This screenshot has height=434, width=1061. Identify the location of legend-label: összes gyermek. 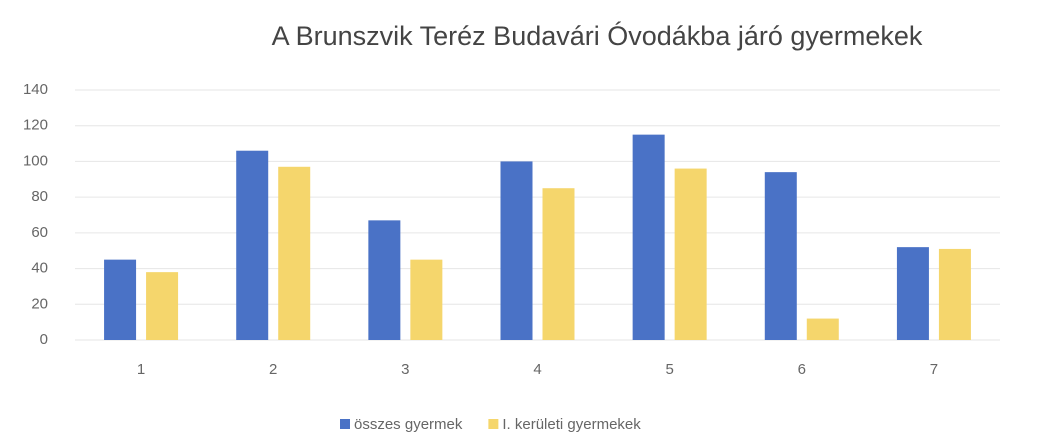
(408, 424).